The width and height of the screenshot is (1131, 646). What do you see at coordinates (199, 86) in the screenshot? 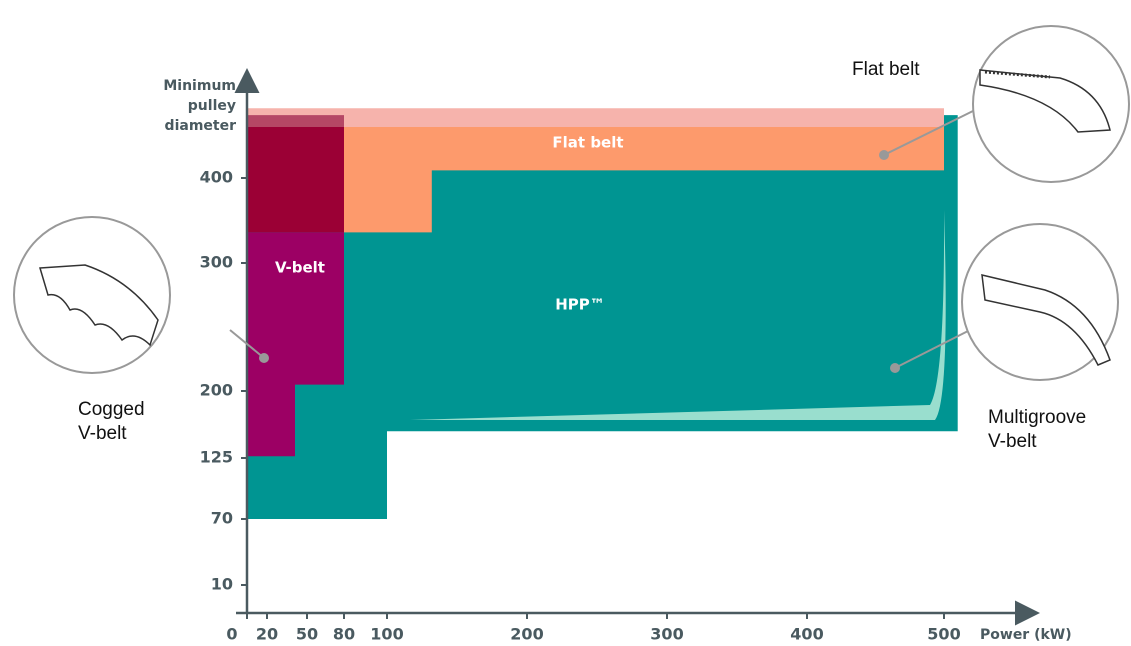
I see `y-axis-title: Minimum` at bounding box center [199, 86].